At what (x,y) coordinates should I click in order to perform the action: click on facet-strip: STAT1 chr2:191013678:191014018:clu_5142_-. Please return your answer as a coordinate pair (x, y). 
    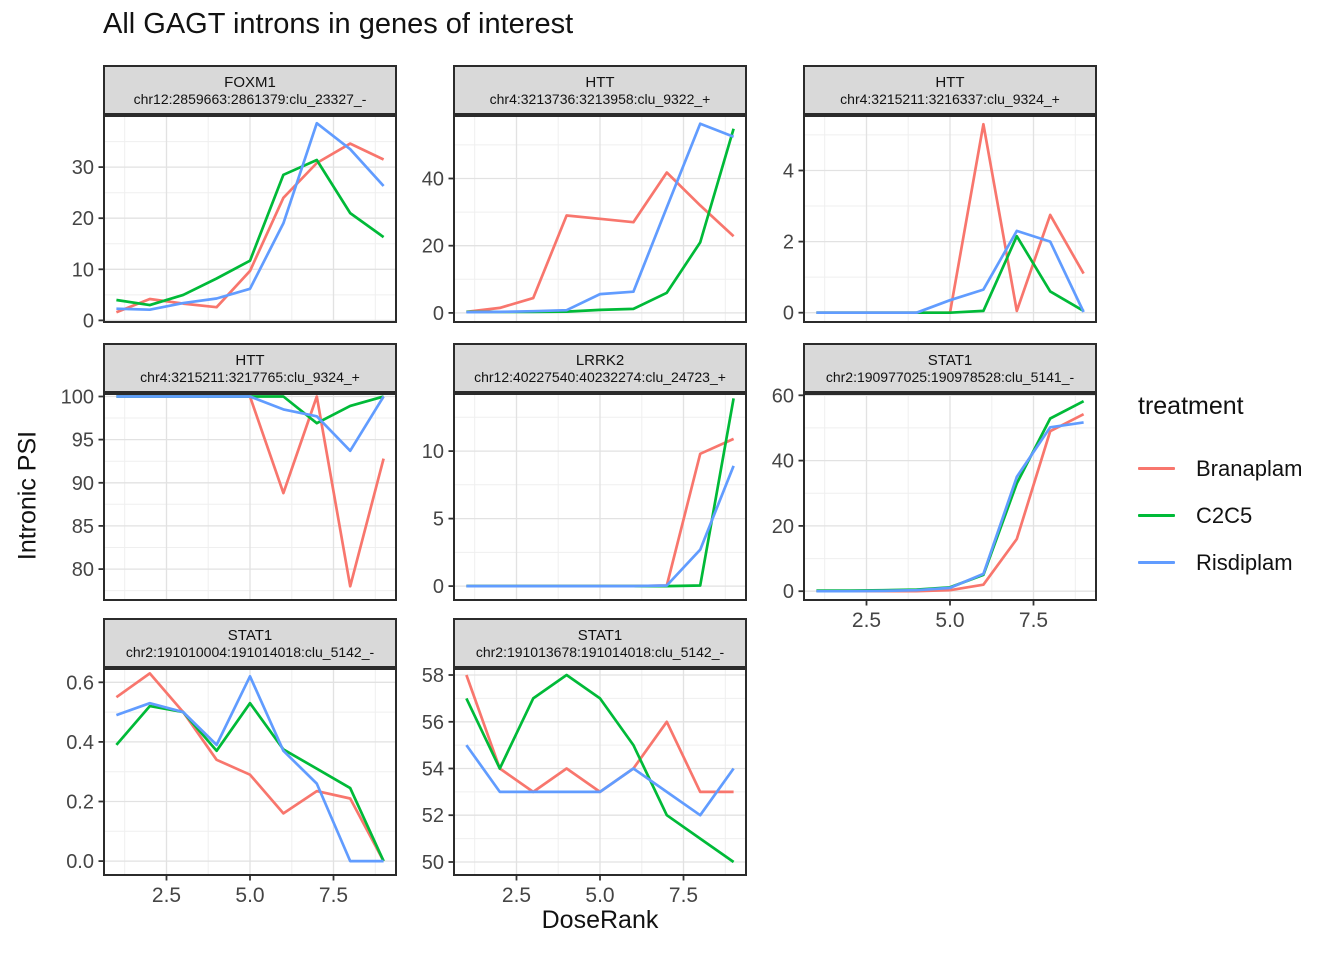
    Looking at the image, I should click on (600, 643).